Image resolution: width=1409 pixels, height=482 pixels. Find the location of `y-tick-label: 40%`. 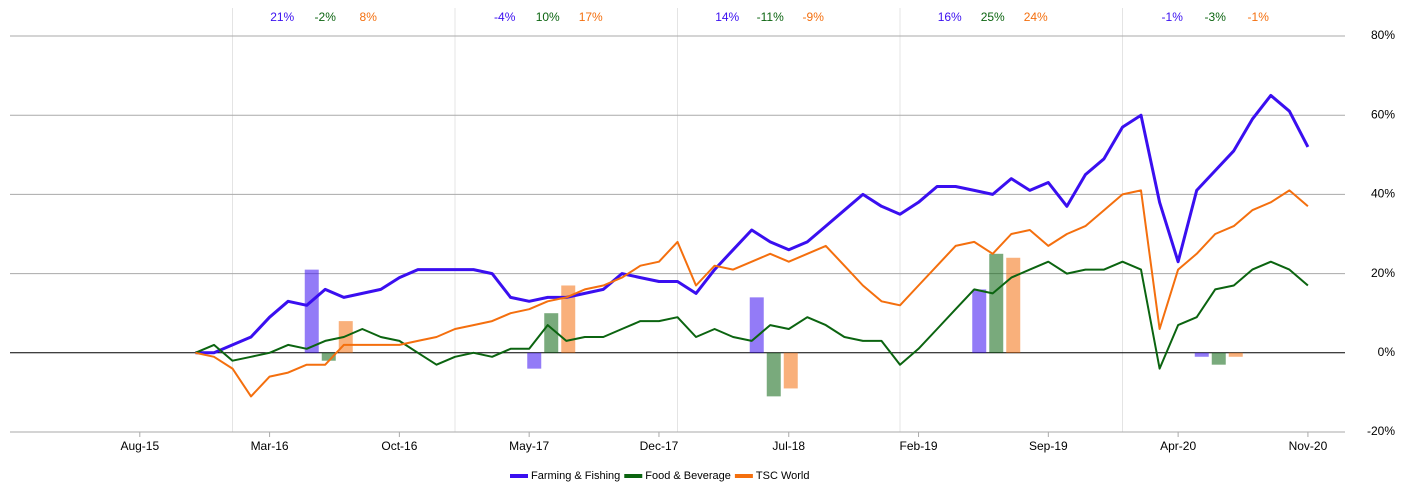

y-tick-label: 40% is located at coordinates (1383, 194).